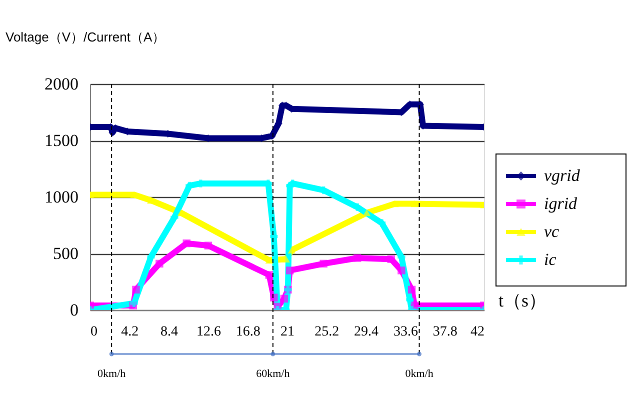 This screenshot has height=405, width=634. What do you see at coordinates (130, 332) in the screenshot?
I see `x-tick-label: 4.2` at bounding box center [130, 332].